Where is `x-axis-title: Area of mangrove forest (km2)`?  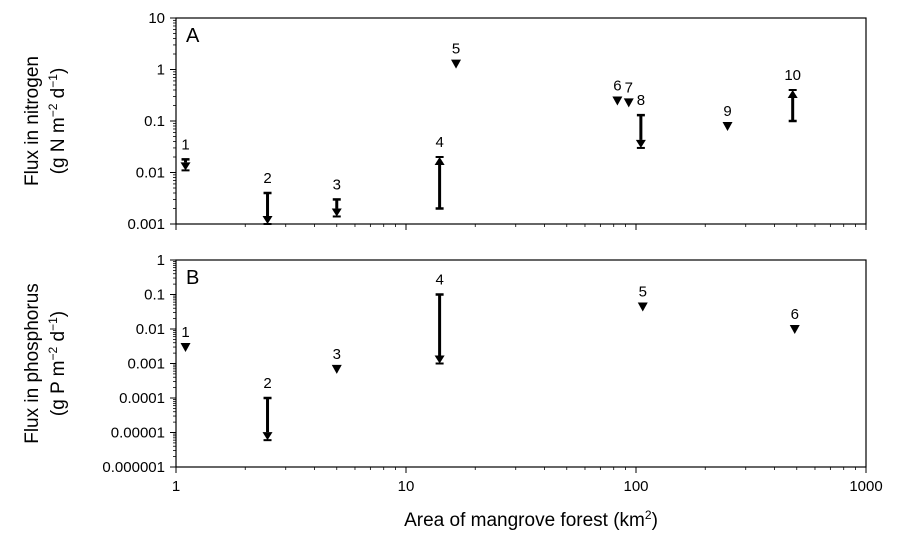 x-axis-title: Area of mangrove forest (km2) is located at coordinates (531, 519).